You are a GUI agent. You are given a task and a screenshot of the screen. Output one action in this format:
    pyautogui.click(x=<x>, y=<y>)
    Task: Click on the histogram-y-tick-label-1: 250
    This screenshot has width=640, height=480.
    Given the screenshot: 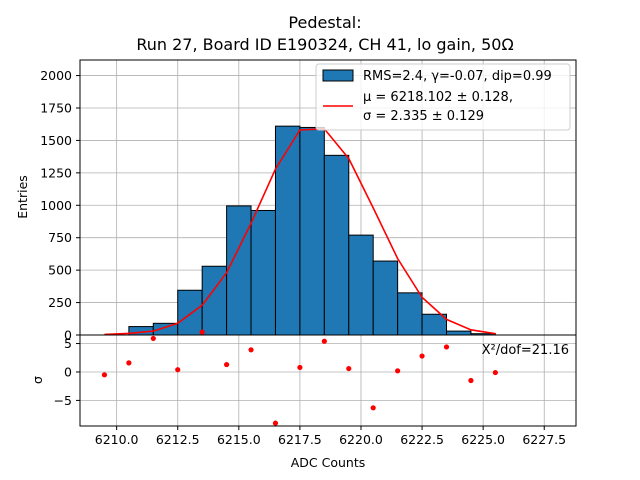 What is the action you would take?
    pyautogui.click(x=60, y=302)
    